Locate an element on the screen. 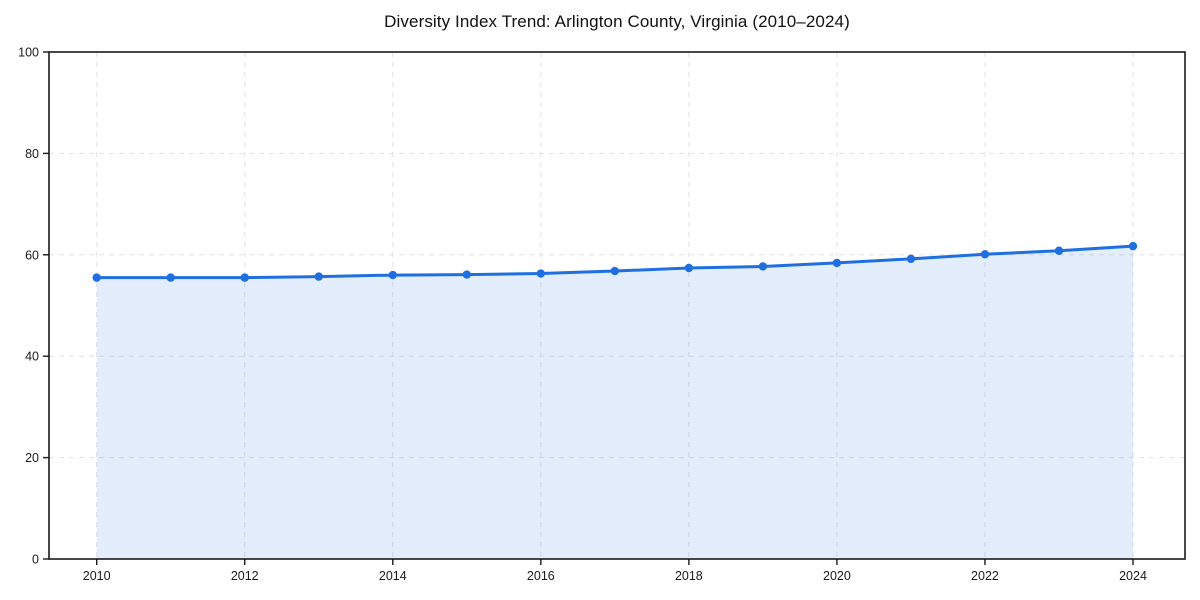 The height and width of the screenshot is (600, 1200). data-point-2020 is located at coordinates (837, 263).